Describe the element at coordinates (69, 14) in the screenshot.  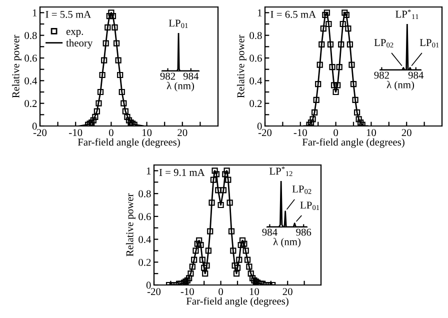
I see `annotation: I = 5.5 mA` at that location.